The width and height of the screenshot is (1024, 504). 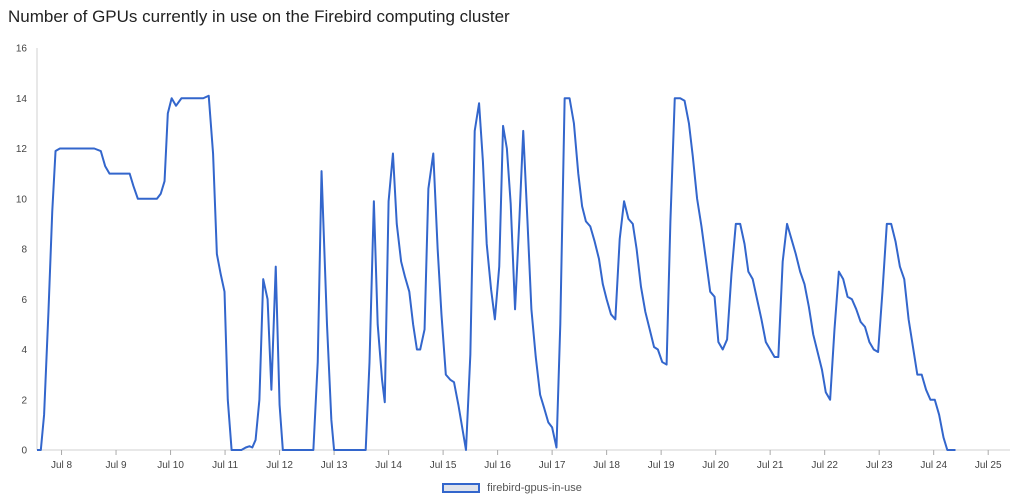 I want to click on x-tick-label: Jul 24, so click(x=933, y=465).